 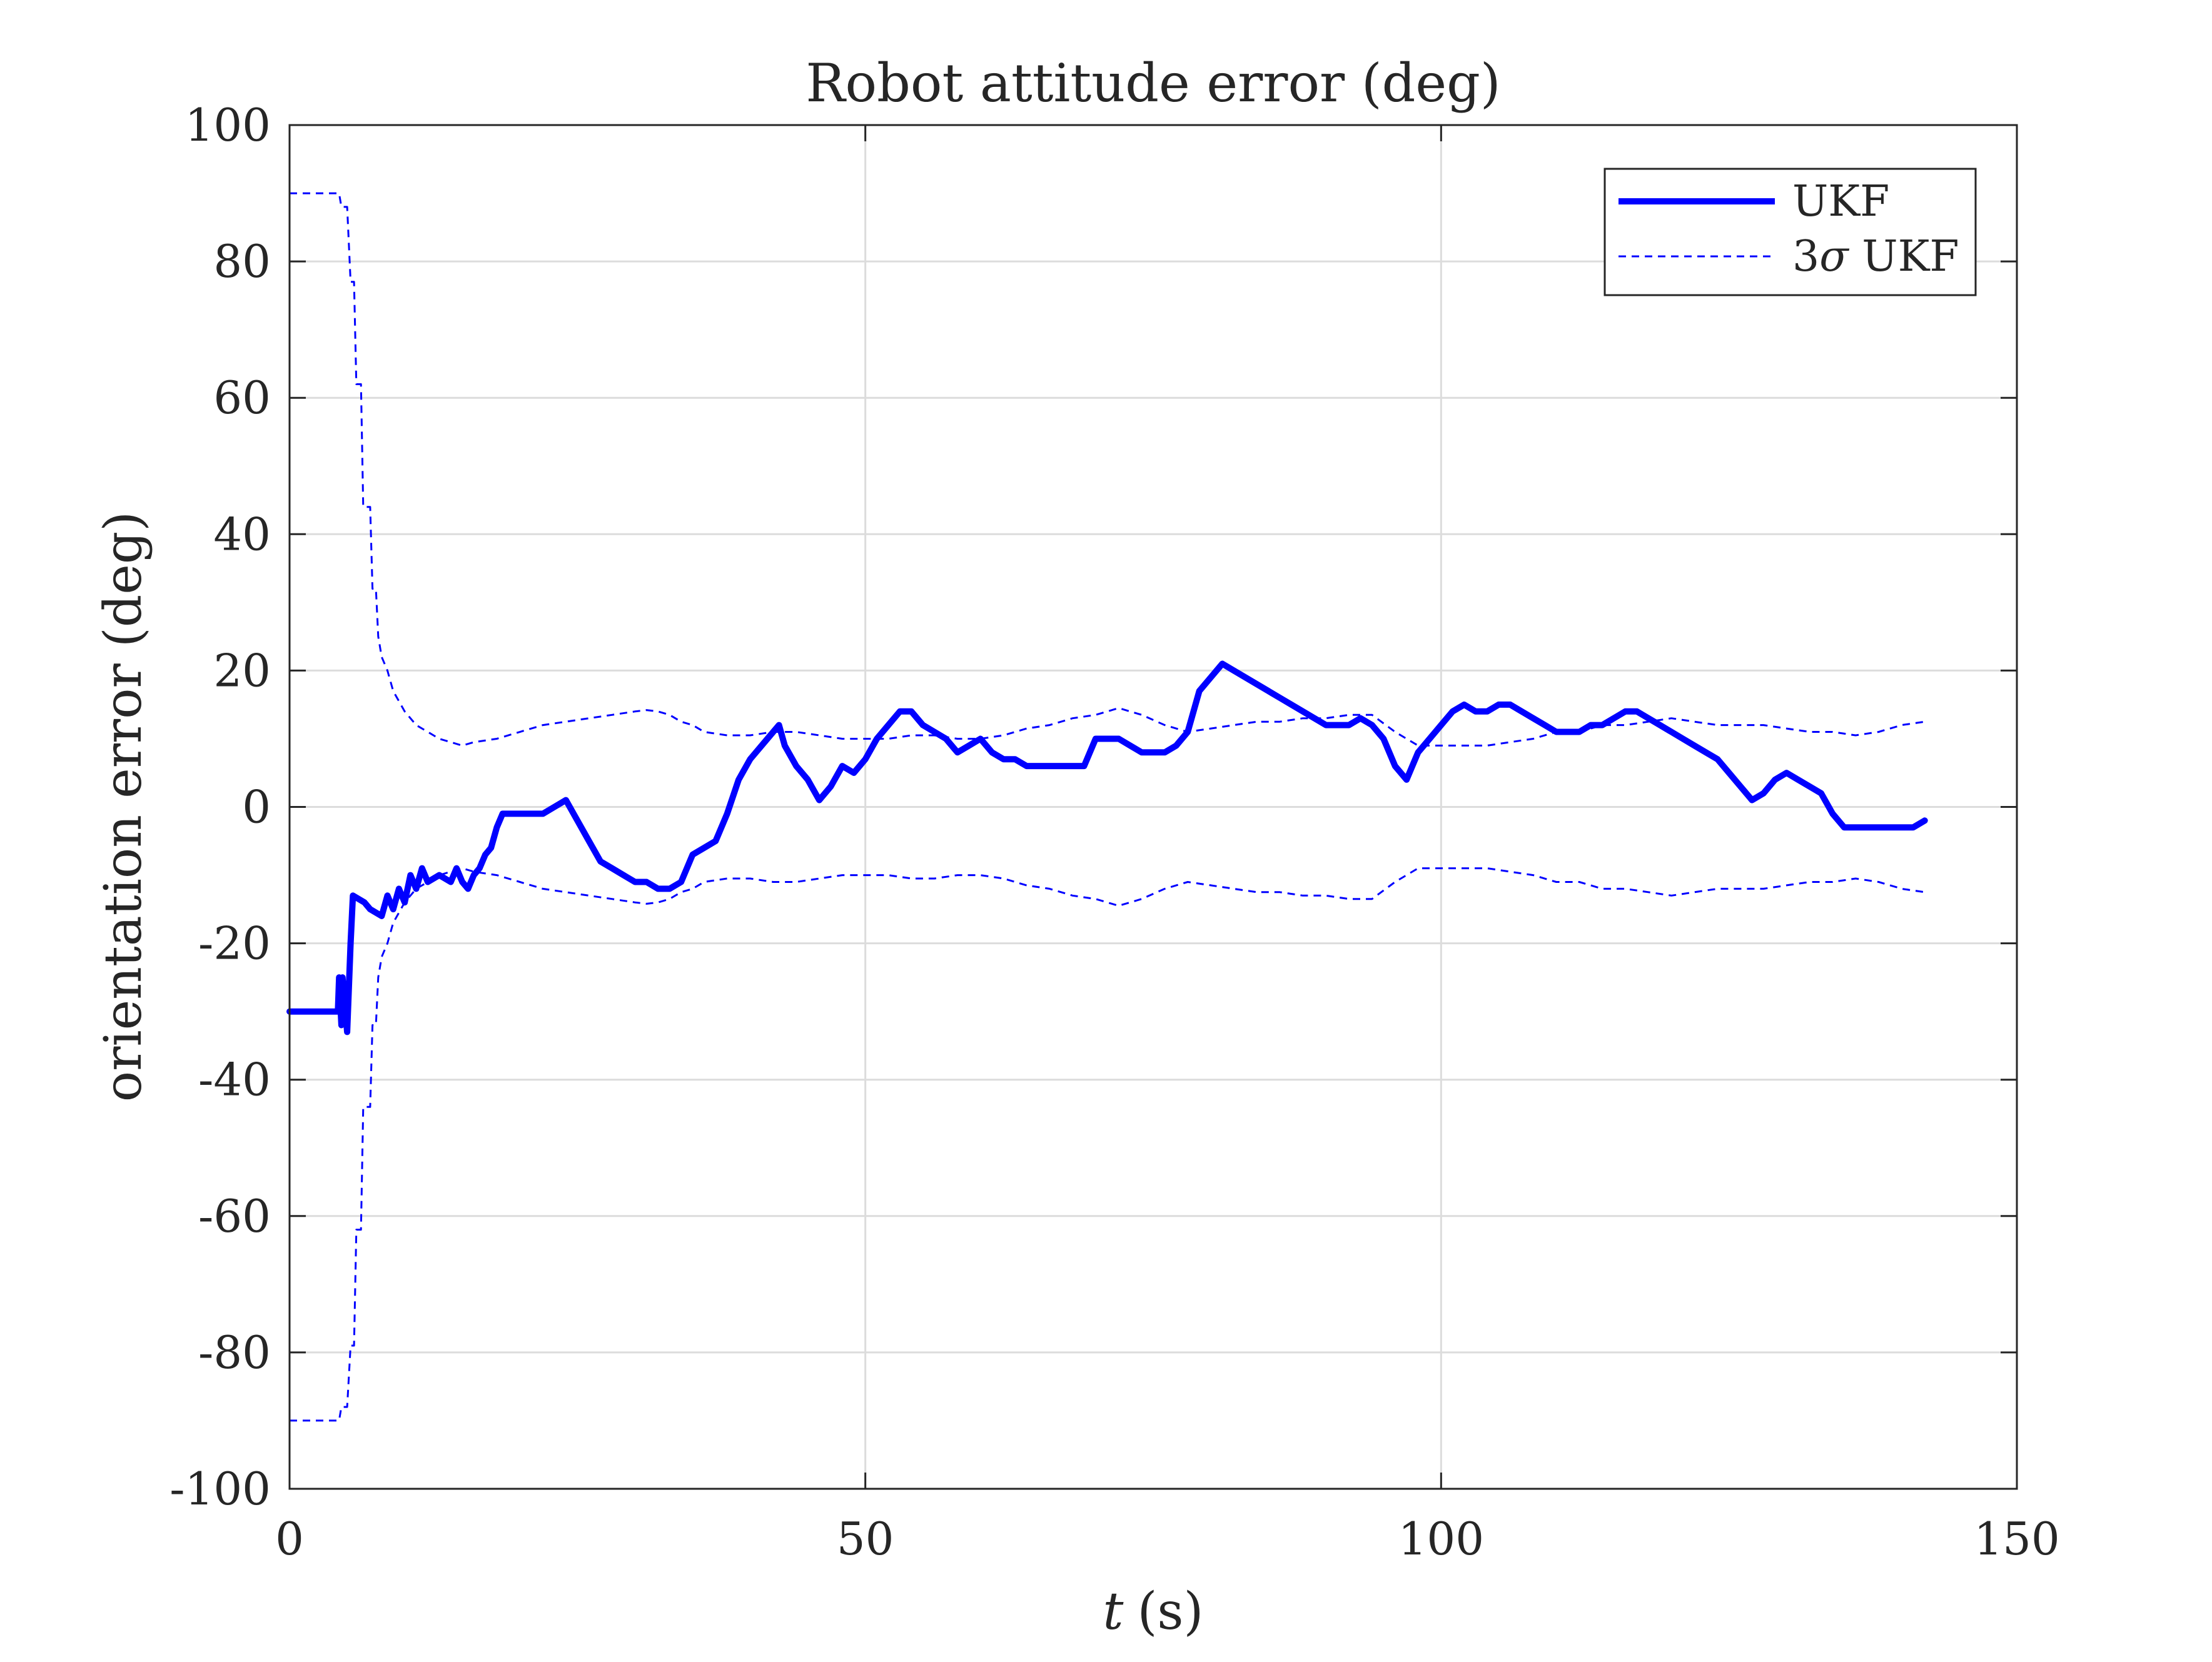 I want to click on y-tick-label: 80, so click(x=242, y=261).